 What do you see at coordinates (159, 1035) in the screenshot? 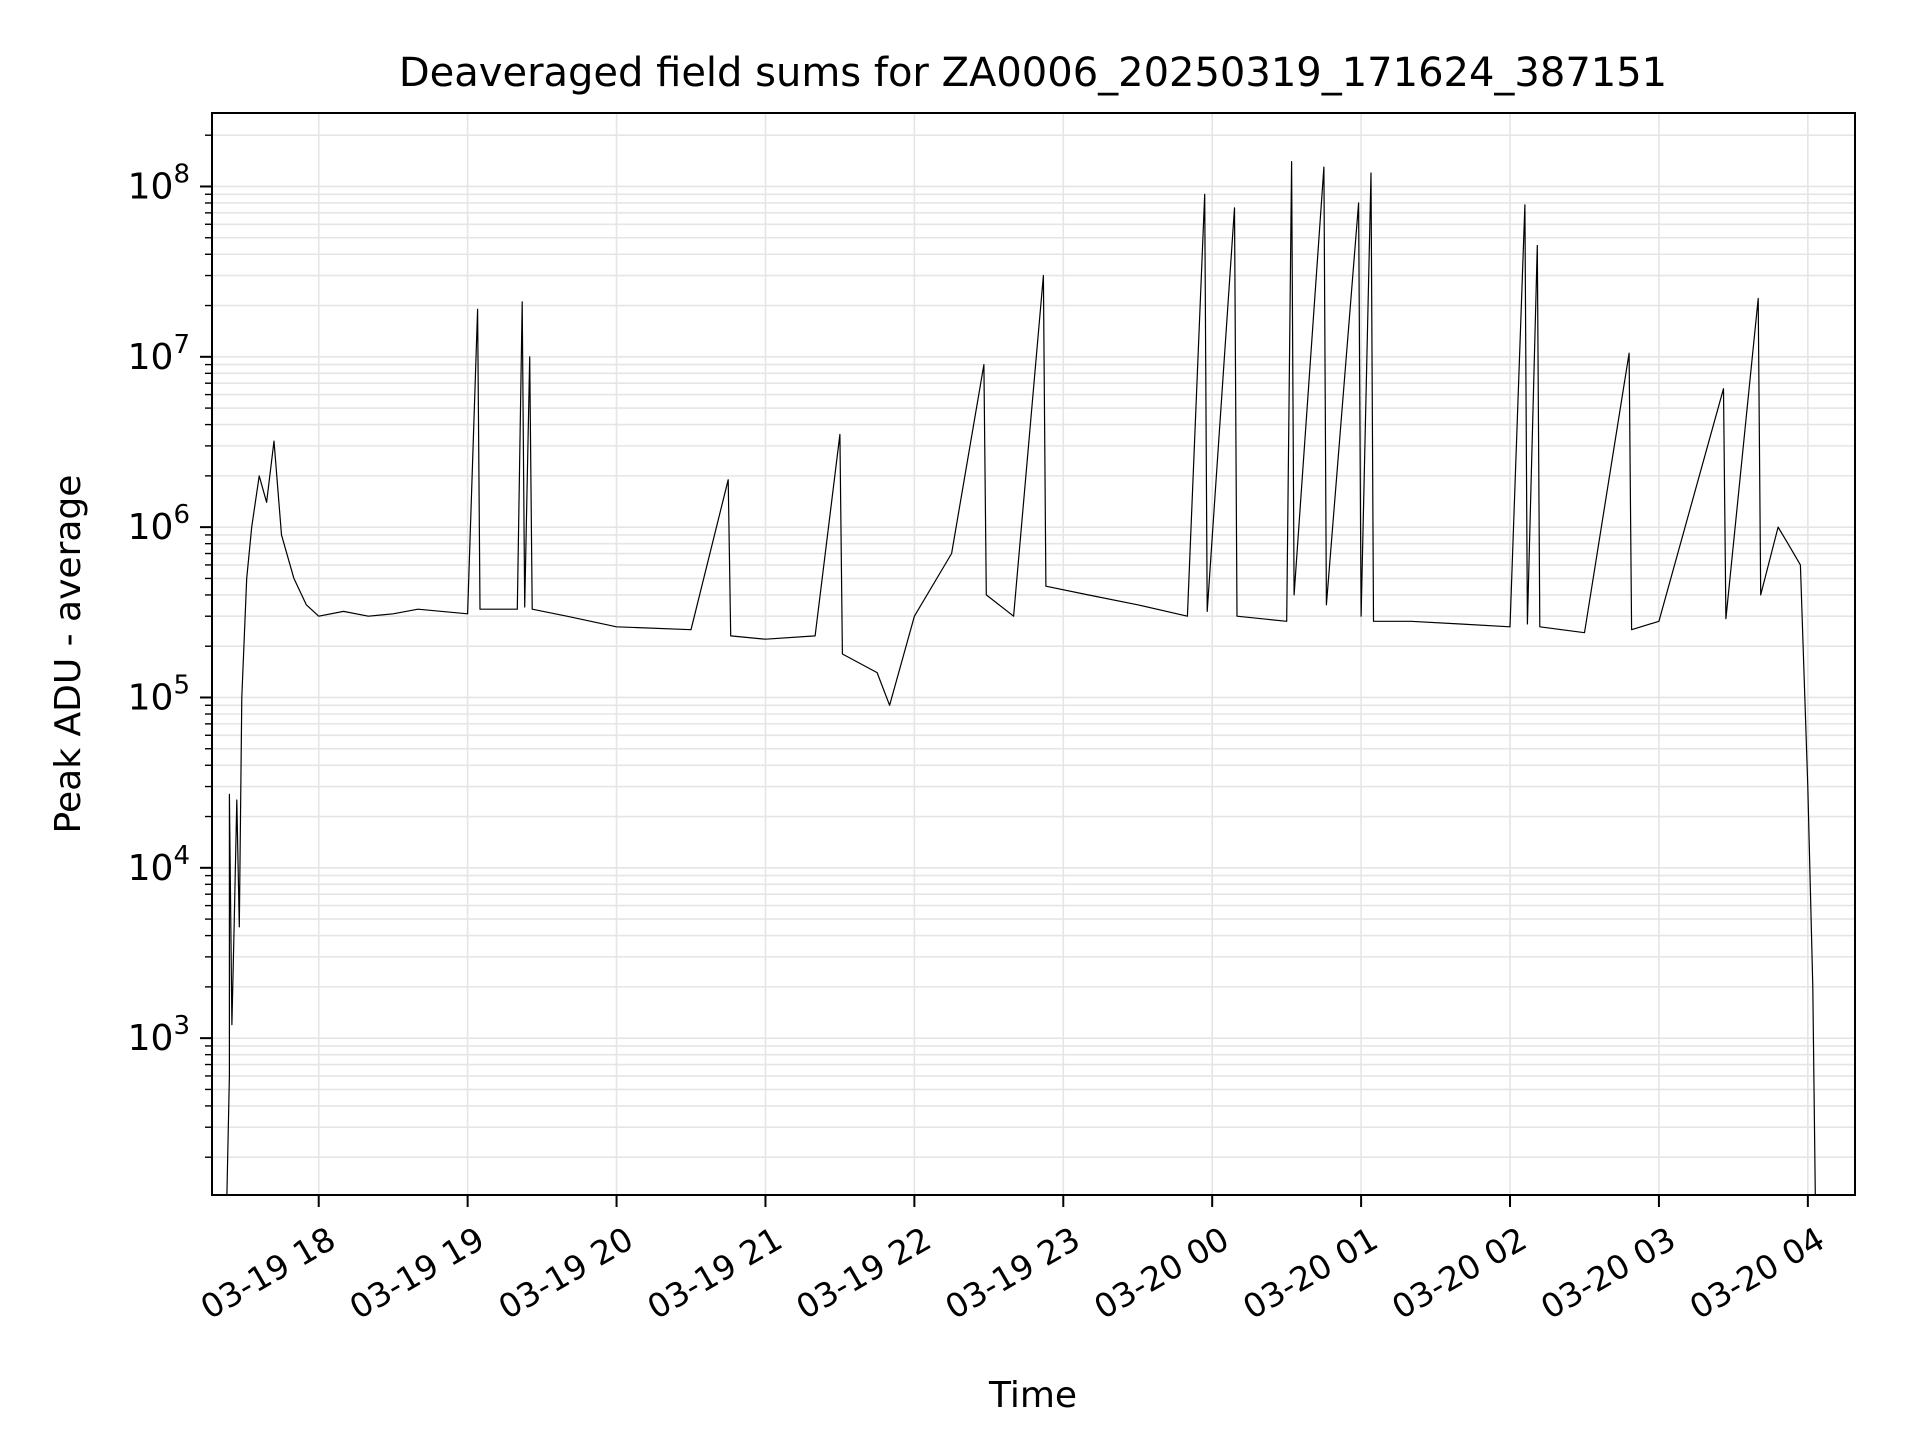
I see `y-tick-label: 10³` at bounding box center [159, 1035].